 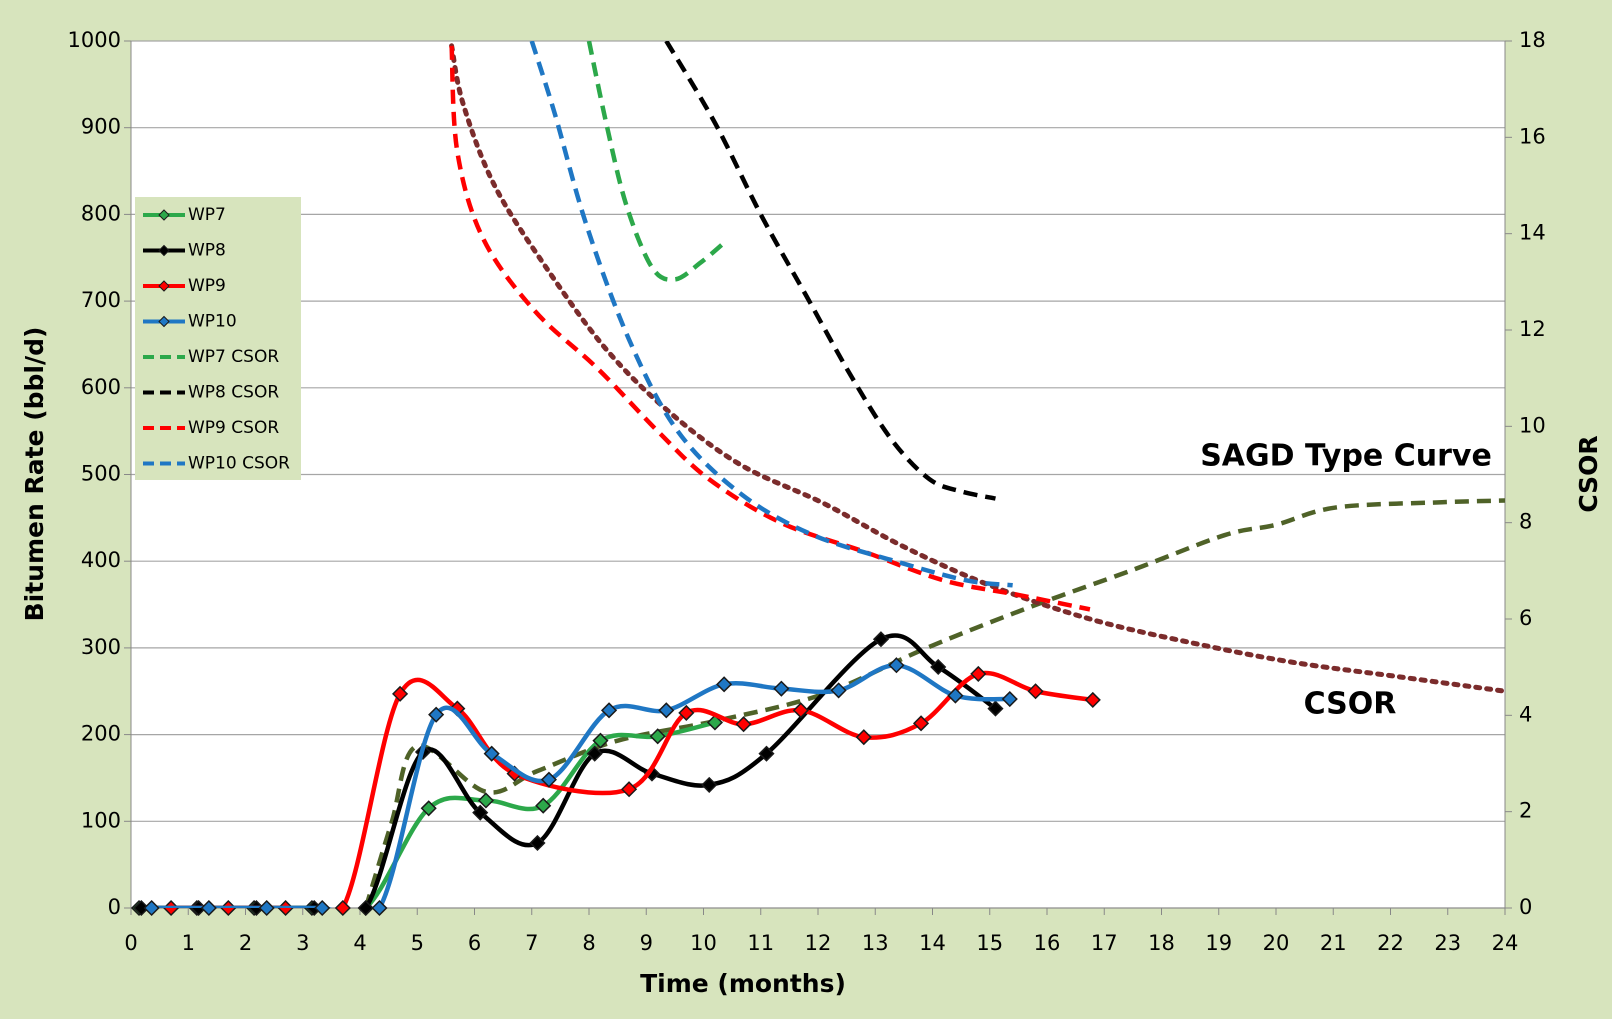 What do you see at coordinates (1447, 943) in the screenshot?
I see `x-tick-label: 23` at bounding box center [1447, 943].